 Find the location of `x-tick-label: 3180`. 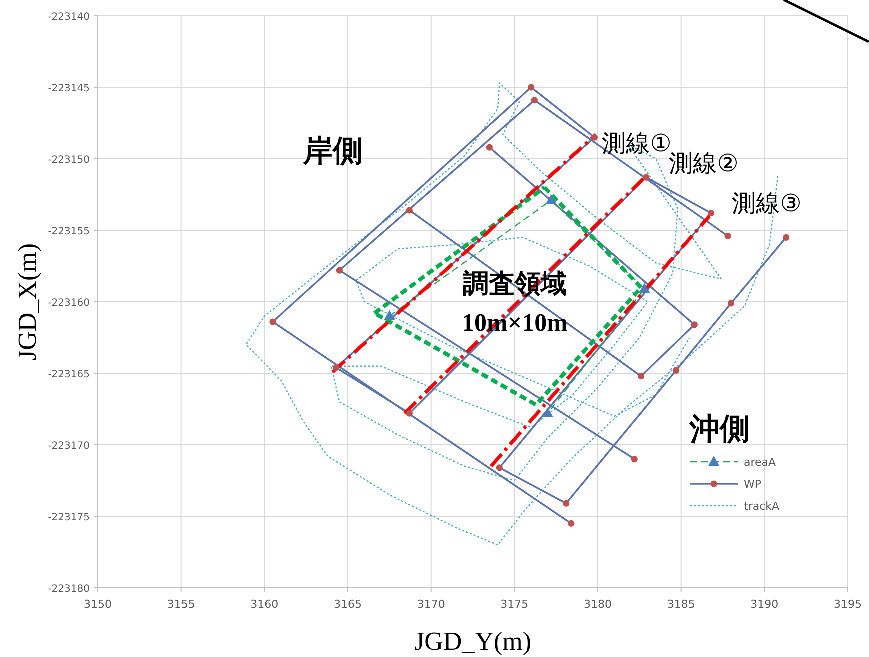

x-tick-label: 3180 is located at coordinates (598, 604).